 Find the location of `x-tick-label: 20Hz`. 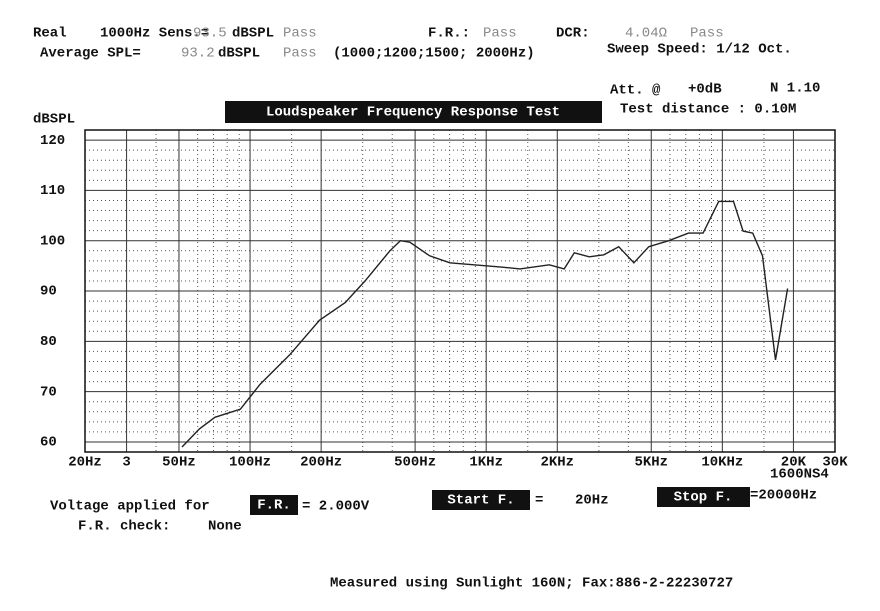

x-tick-label: 20Hz is located at coordinates (85, 463).